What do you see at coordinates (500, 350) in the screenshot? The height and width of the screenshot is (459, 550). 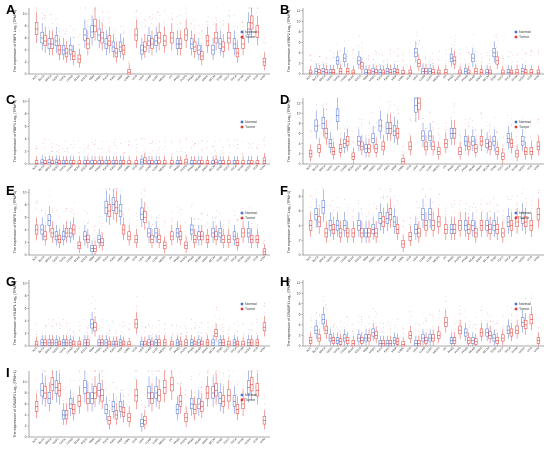 I see `x-tick-label: TGCT` at bounding box center [500, 350].